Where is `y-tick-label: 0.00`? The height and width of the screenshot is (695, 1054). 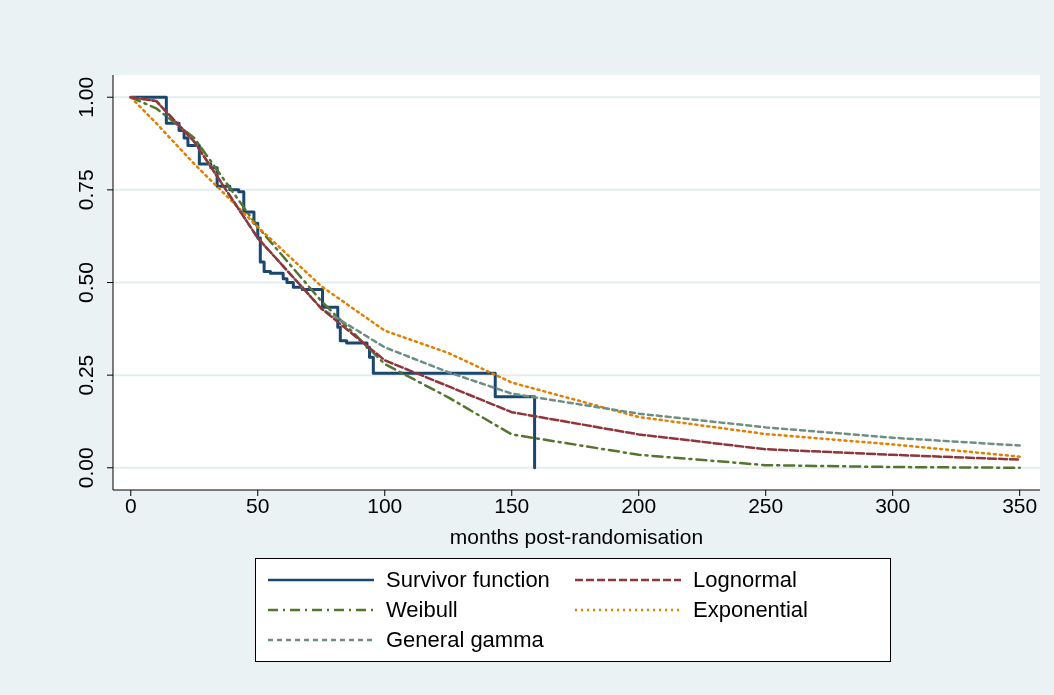
y-tick-label: 0.00 is located at coordinates (85, 468).